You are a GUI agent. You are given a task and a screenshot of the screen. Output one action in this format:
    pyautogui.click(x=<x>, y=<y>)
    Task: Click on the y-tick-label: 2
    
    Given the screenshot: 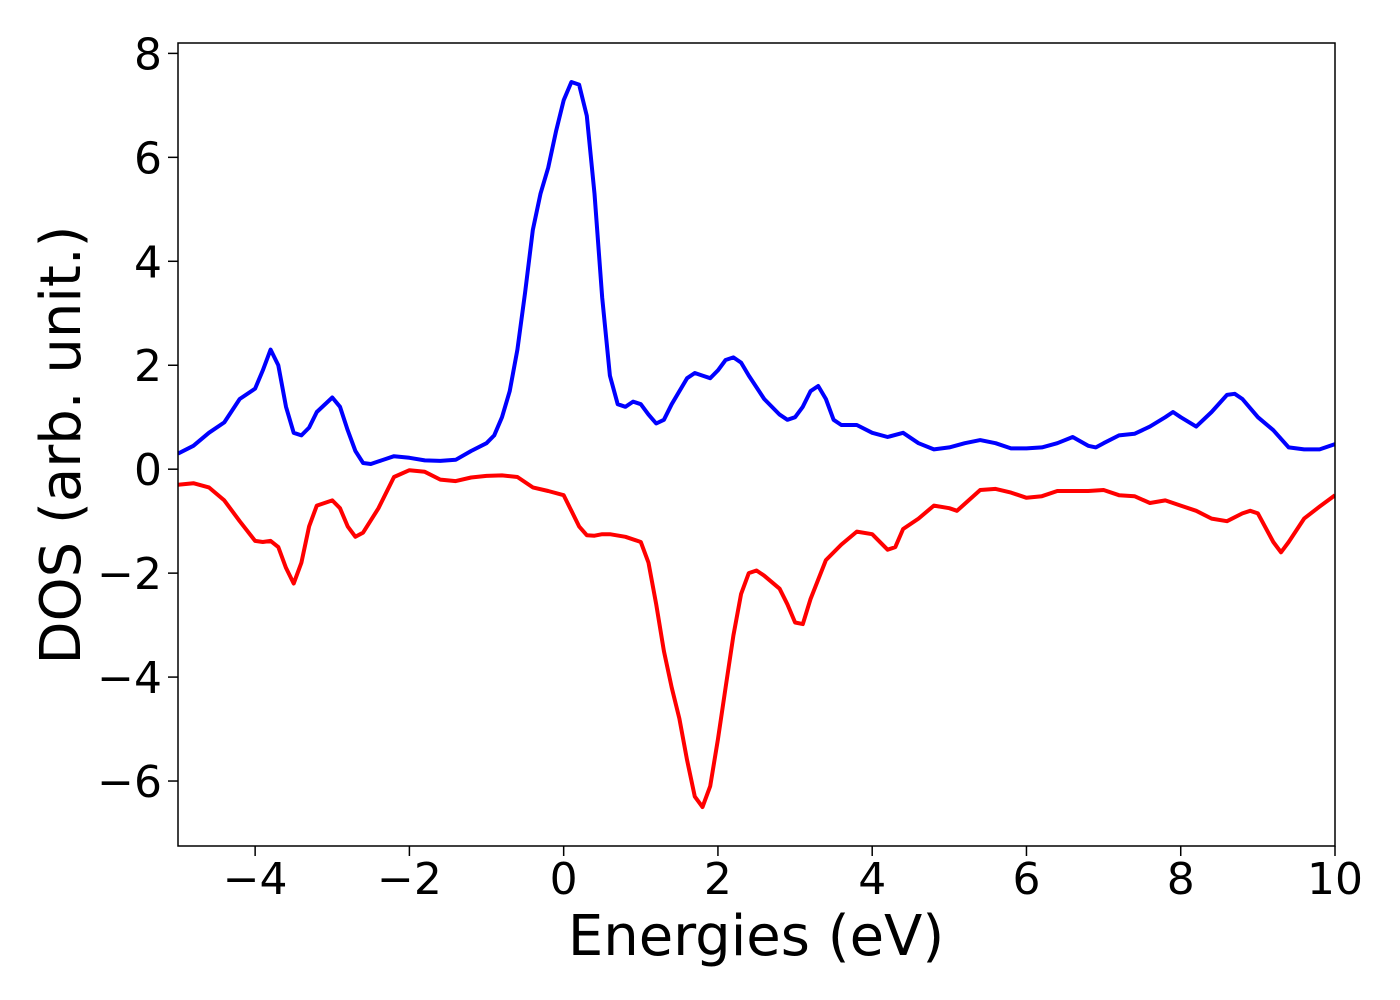 What is the action you would take?
    pyautogui.click(x=148, y=366)
    